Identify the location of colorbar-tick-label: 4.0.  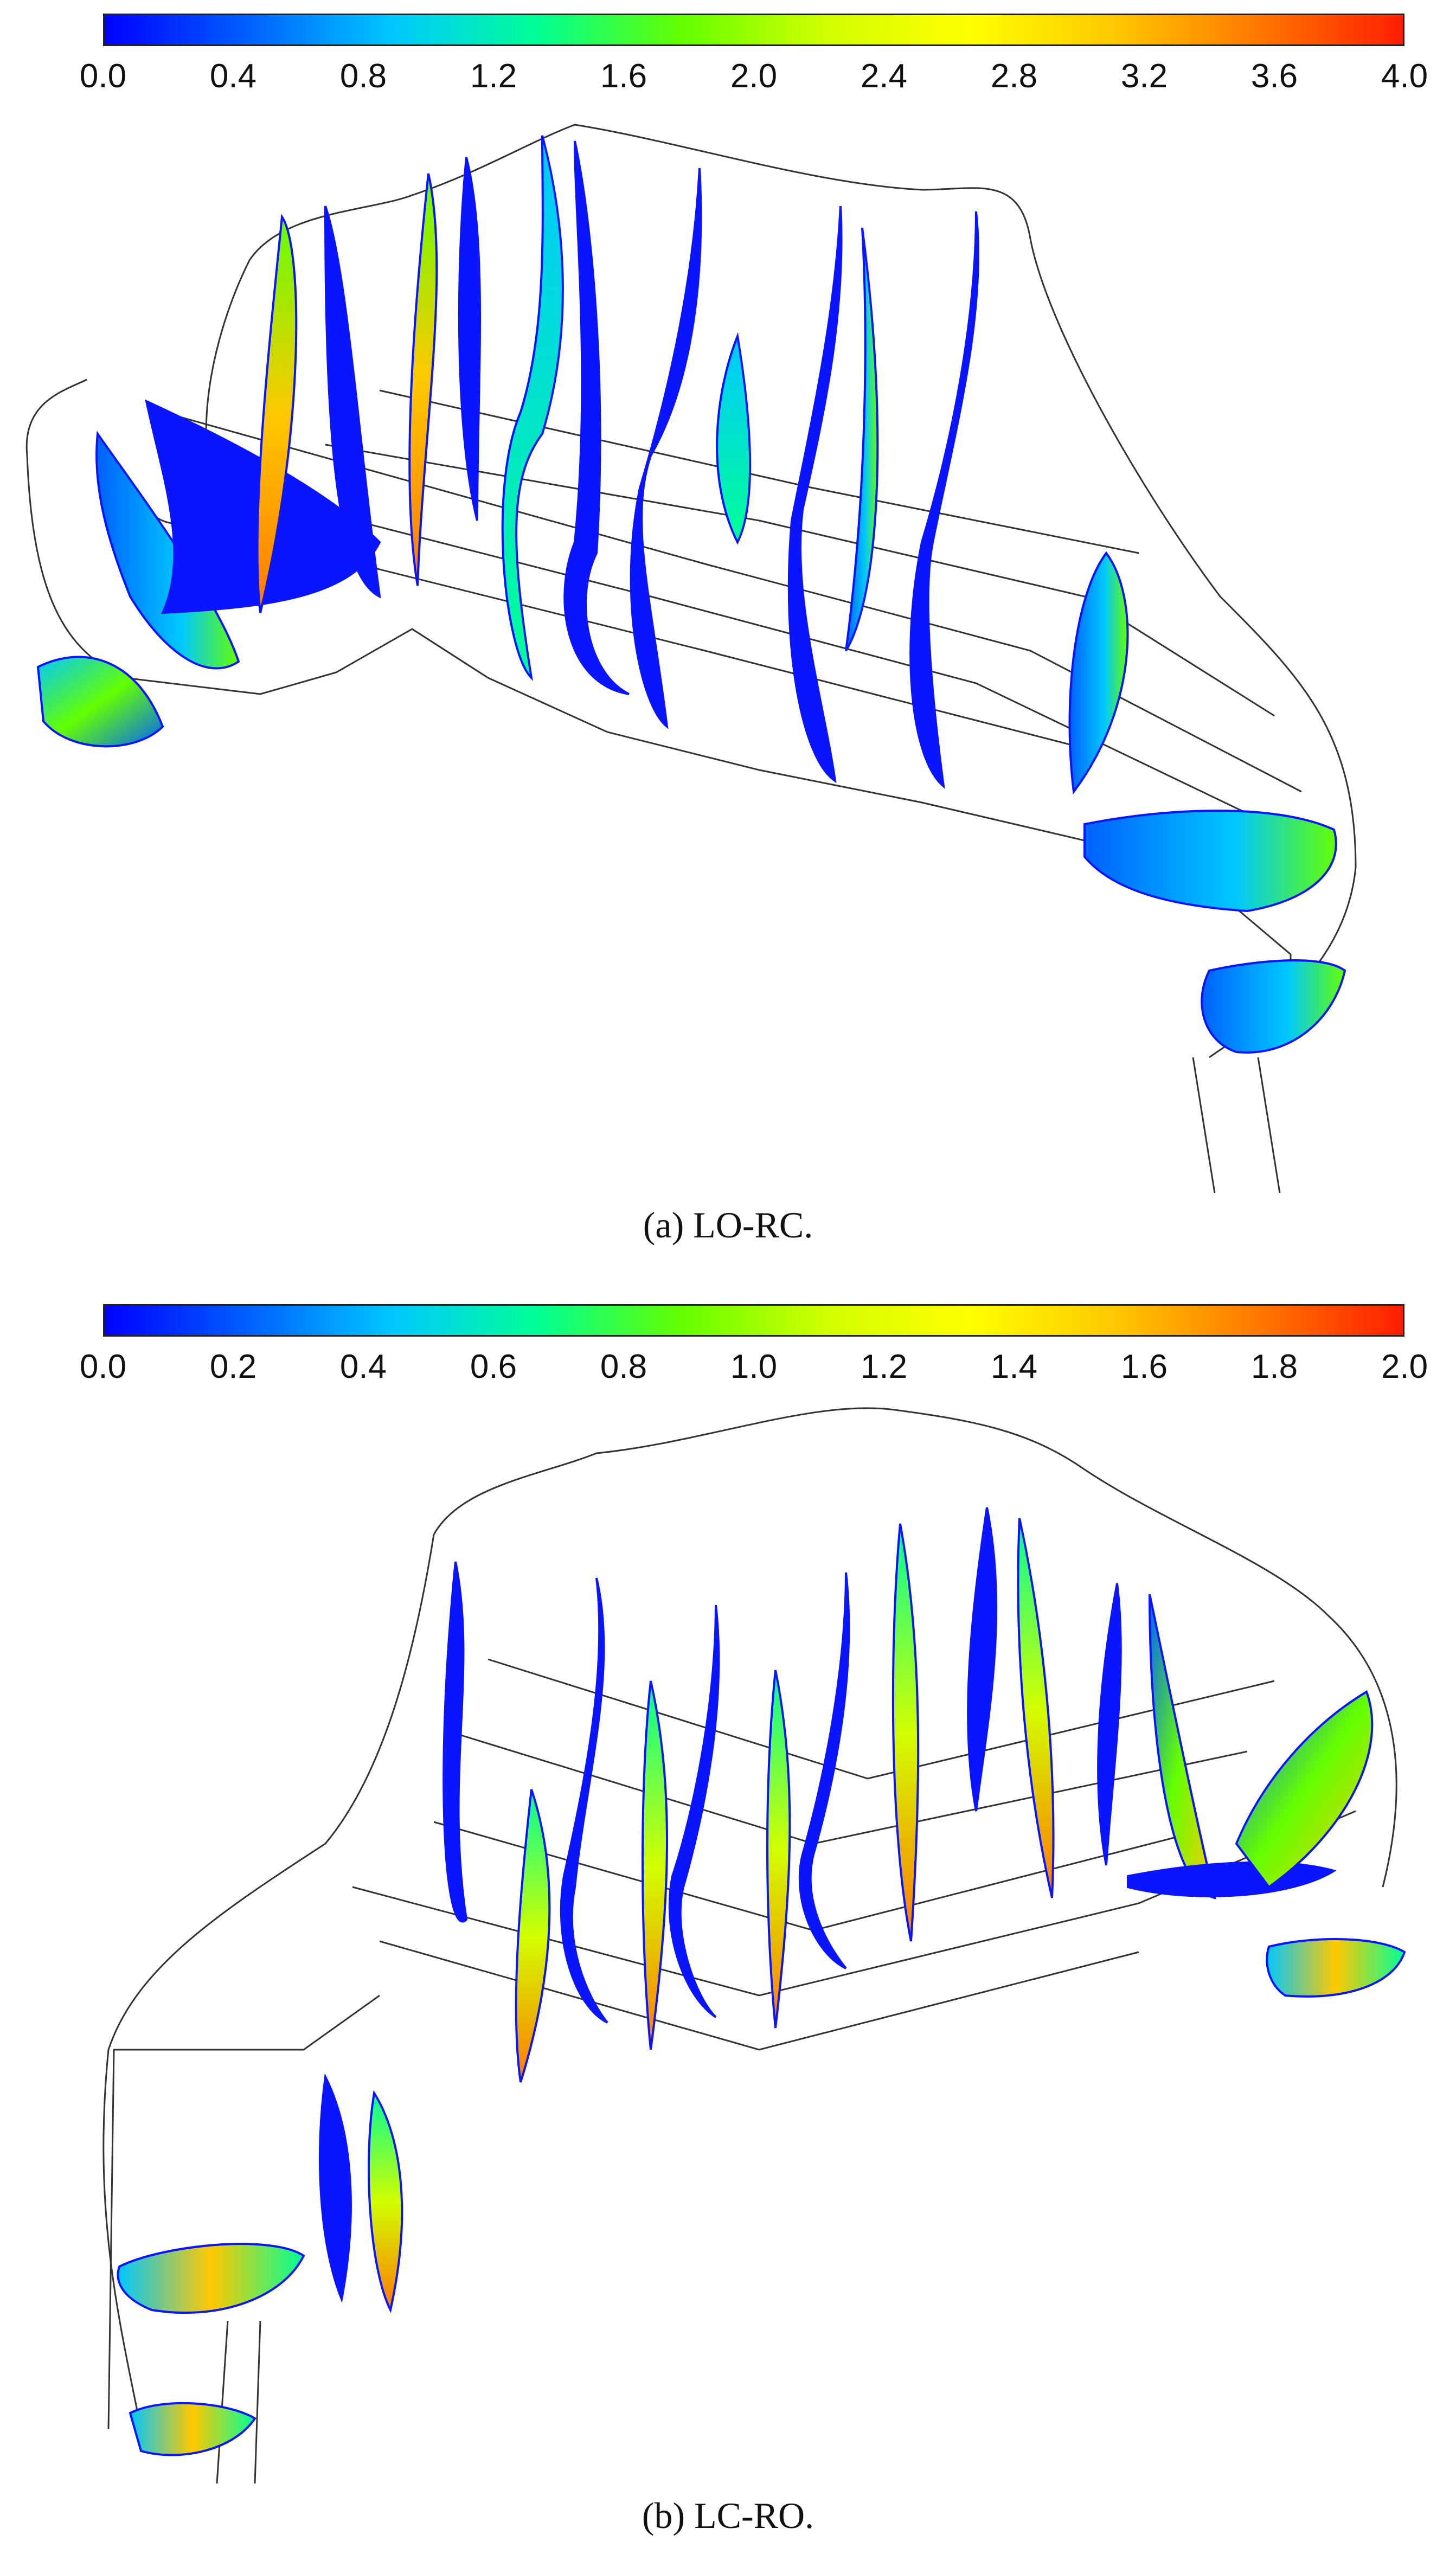
(1404, 76).